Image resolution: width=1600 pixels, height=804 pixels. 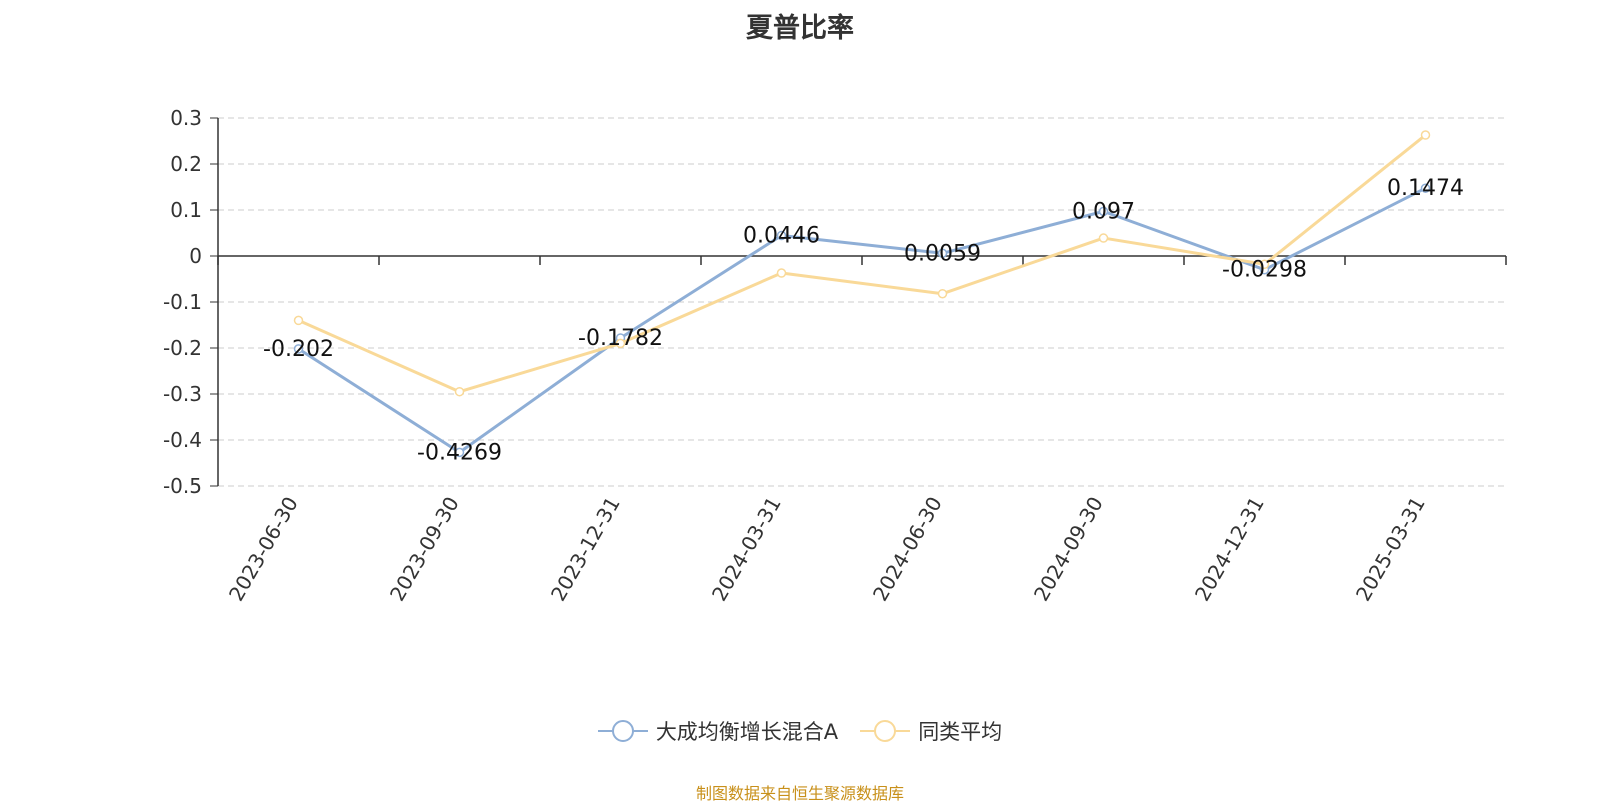 I want to click on y-tick-label: 0, so click(x=195, y=256).